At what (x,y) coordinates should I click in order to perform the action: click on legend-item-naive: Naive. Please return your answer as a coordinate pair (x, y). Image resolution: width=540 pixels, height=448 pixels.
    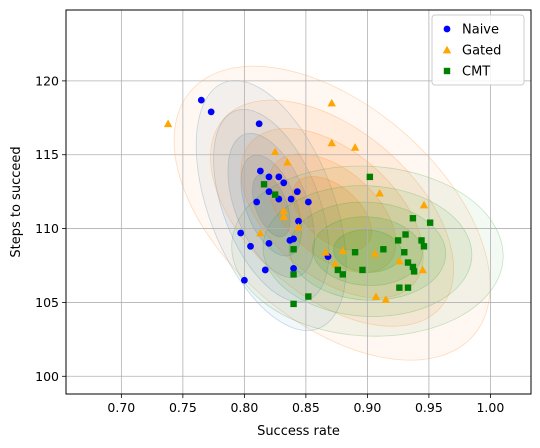
    Looking at the image, I should click on (471, 30).